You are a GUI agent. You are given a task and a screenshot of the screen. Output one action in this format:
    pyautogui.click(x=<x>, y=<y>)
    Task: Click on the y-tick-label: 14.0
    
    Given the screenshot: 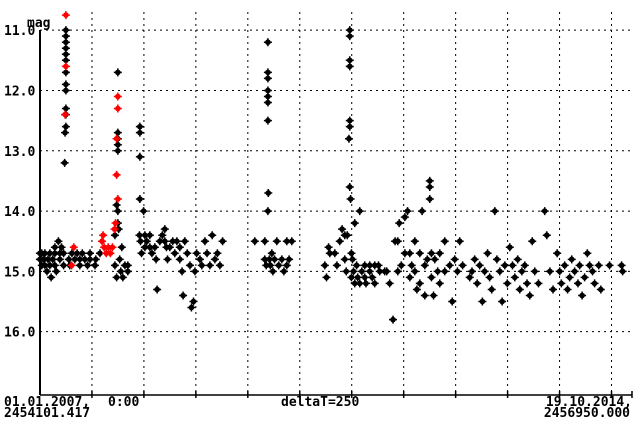 What is the action you would take?
    pyautogui.click(x=19, y=212)
    